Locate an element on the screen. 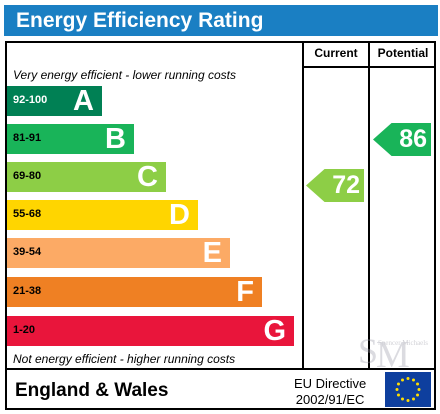 The width and height of the screenshot is (440, 414). footer-directive: EU Directive 2002/91/EC is located at coordinates (330, 392).